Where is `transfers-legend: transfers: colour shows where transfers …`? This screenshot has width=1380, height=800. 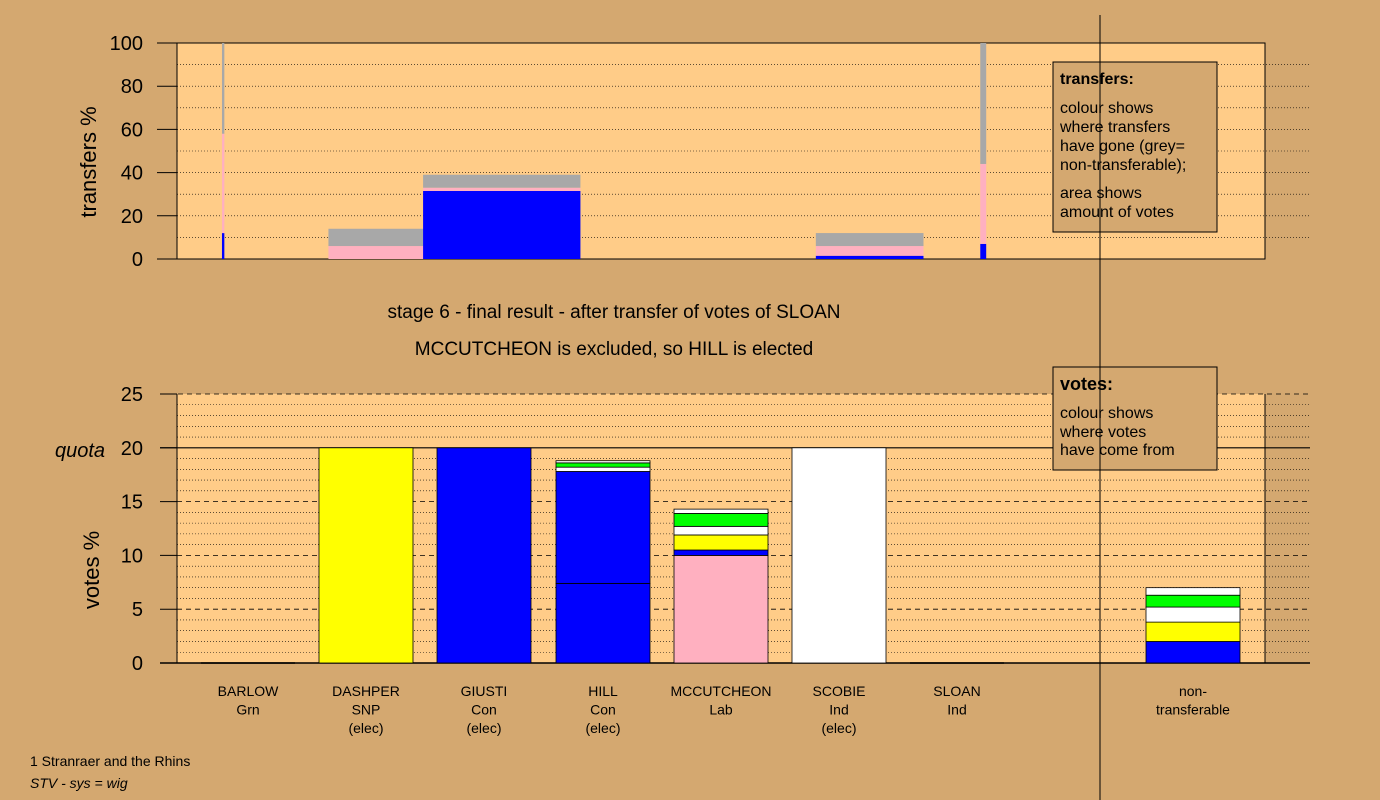 transfers-legend: transfers: colour shows where transfers … is located at coordinates (1135, 147).